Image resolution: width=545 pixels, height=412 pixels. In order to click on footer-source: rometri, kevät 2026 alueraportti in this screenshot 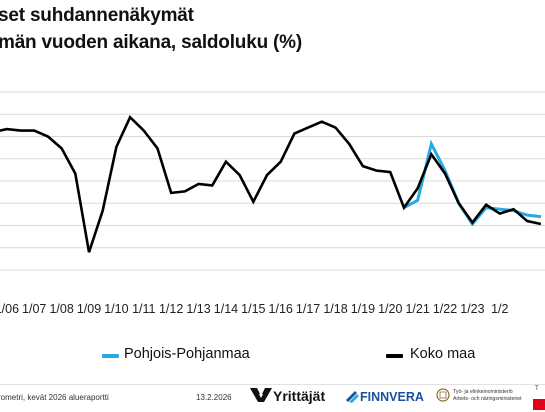, I will do `click(54, 397)`.